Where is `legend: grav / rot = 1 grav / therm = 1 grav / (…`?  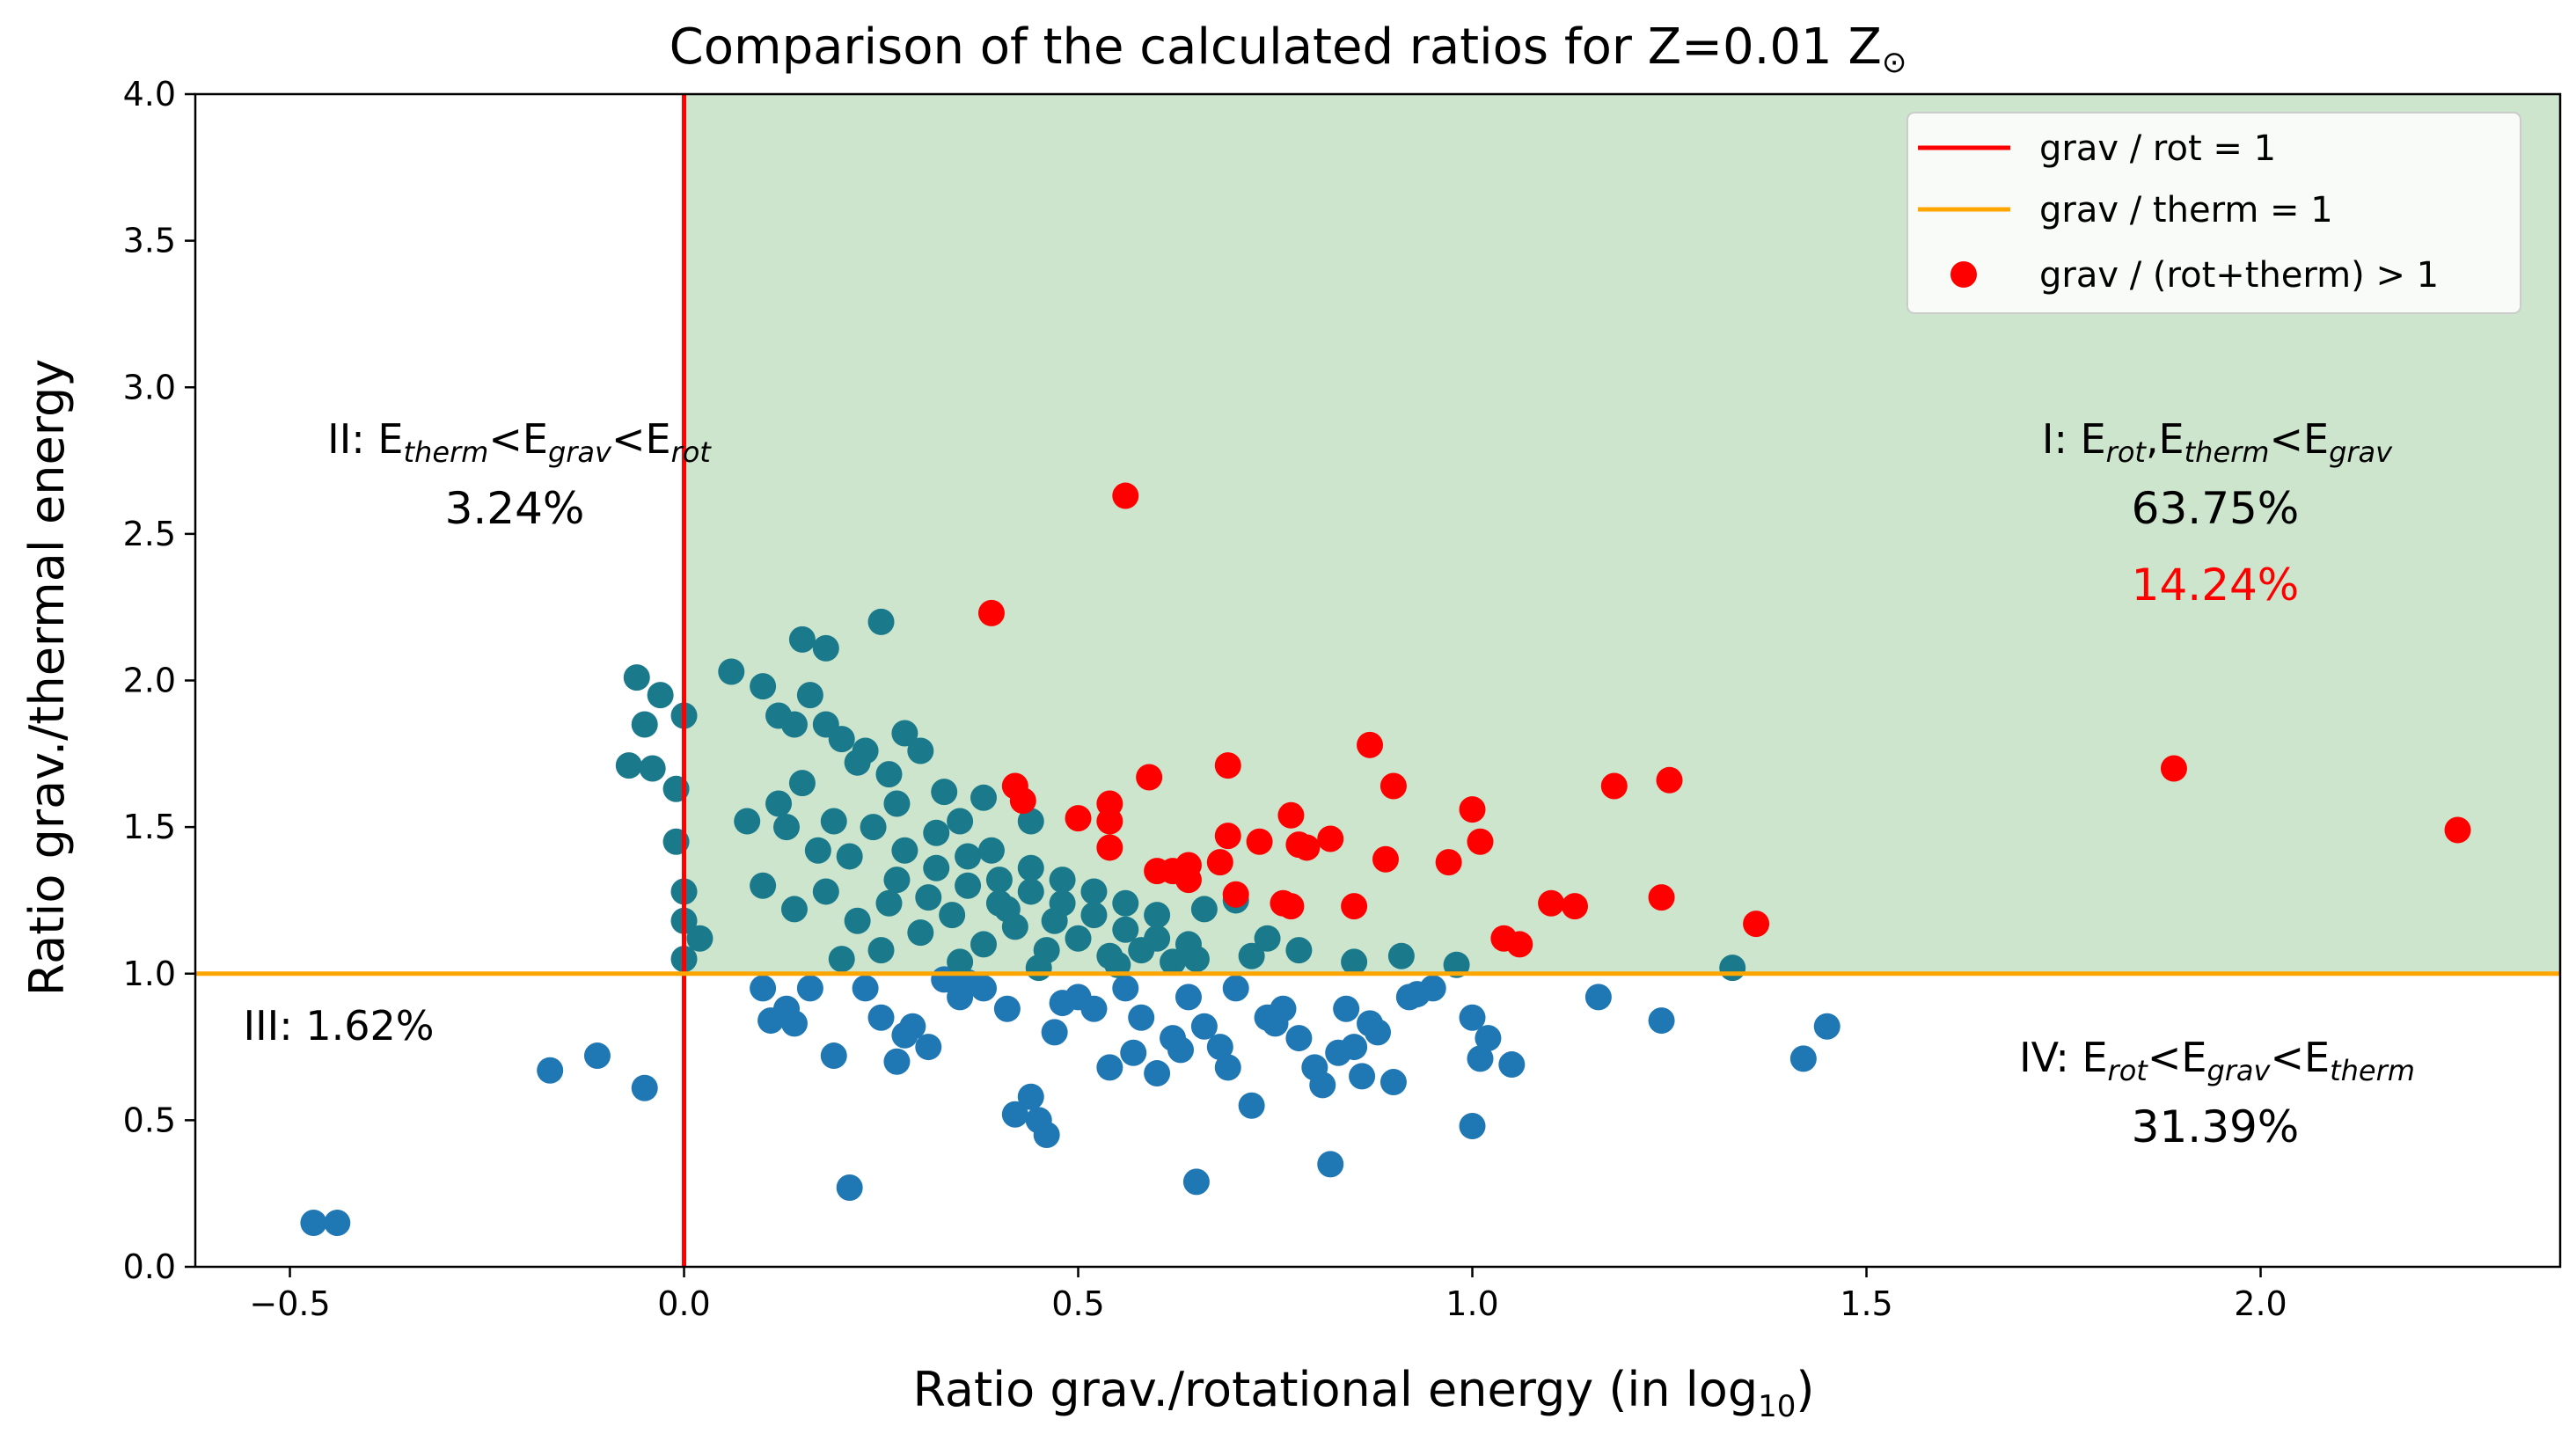 legend: grav / rot = 1 grav / therm = 1 grav / (… is located at coordinates (2213, 213).